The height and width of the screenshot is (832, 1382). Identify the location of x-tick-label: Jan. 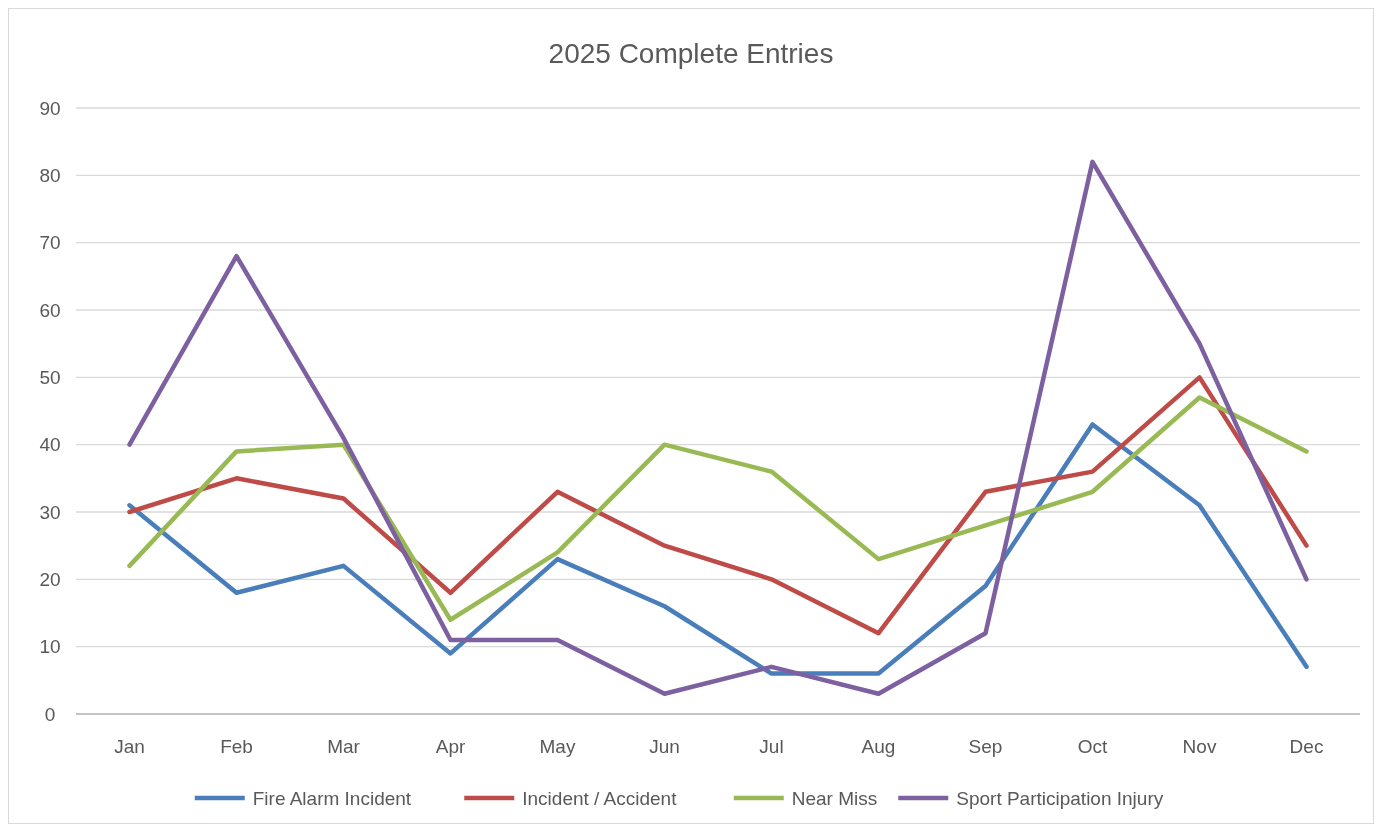
(129, 746).